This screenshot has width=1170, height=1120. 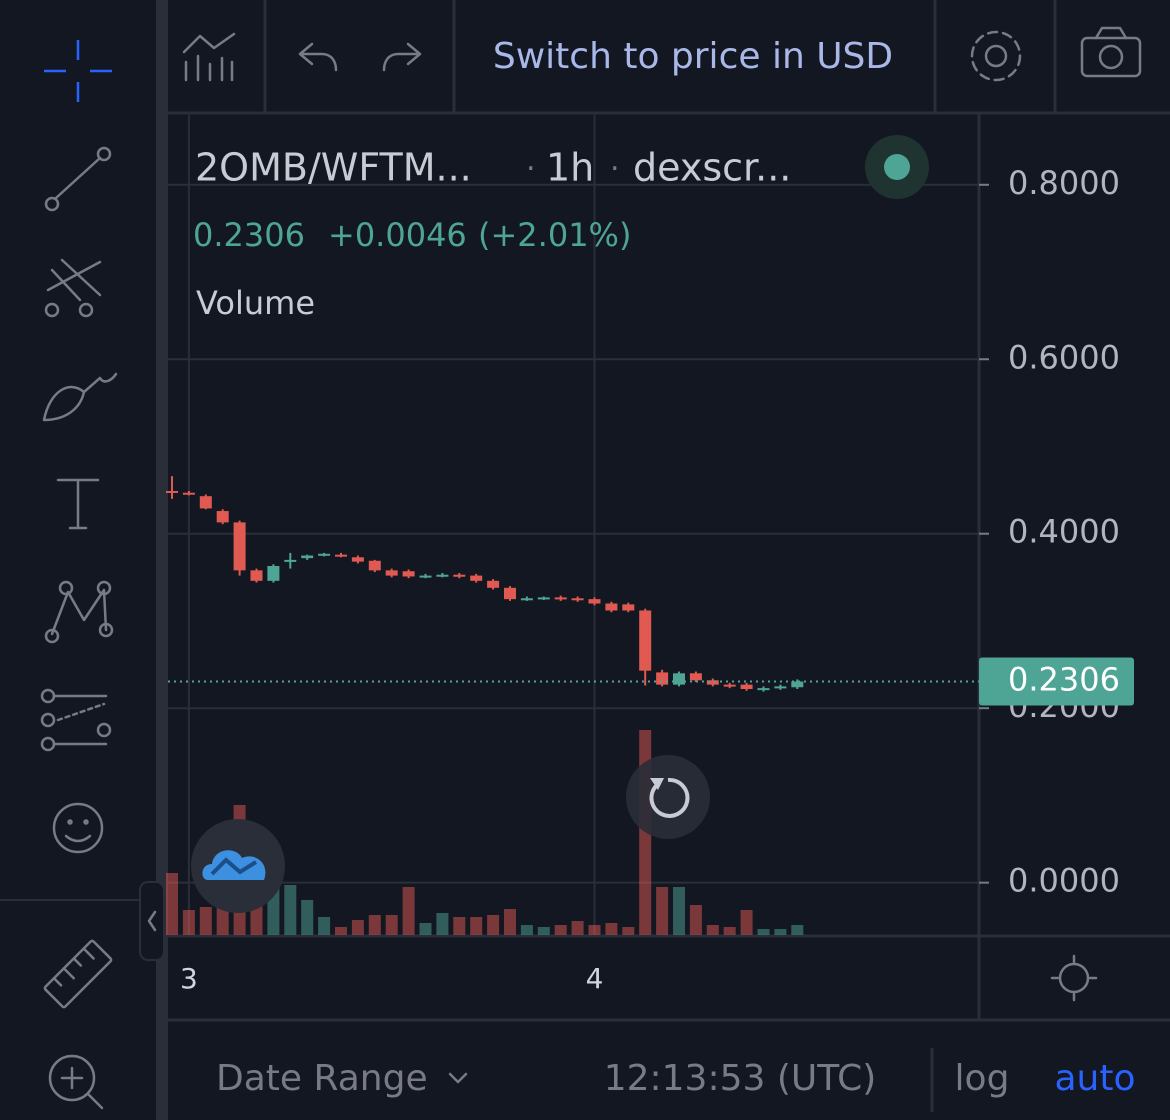 What do you see at coordinates (693, 56) in the screenshot?
I see `switch-button: Switch to price in USD` at bounding box center [693, 56].